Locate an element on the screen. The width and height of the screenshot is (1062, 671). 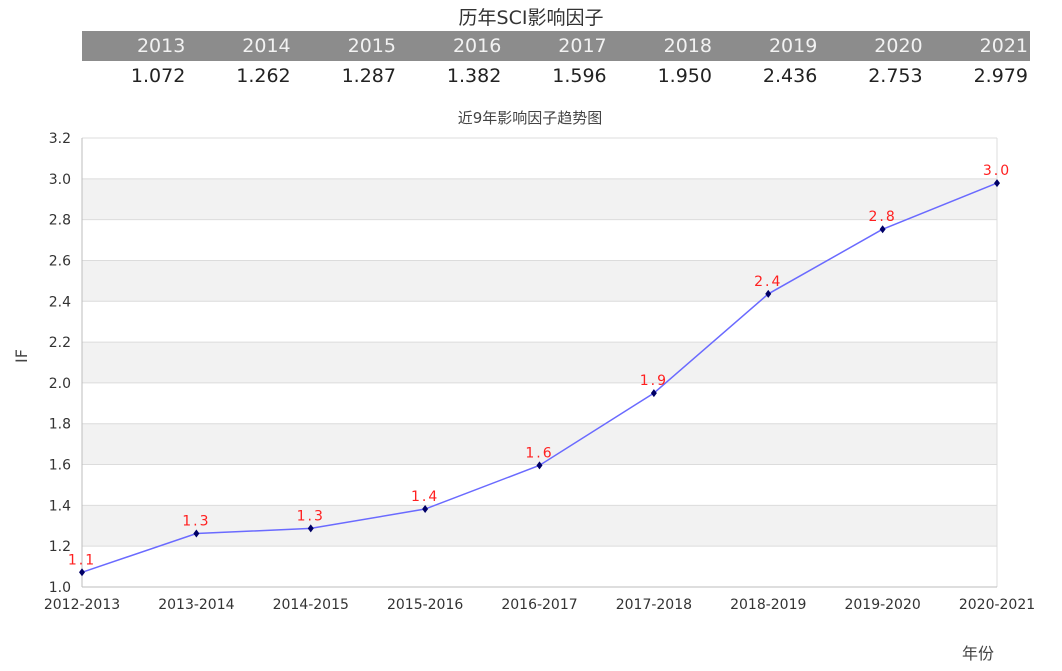
x-tick-label: 2019-2020 is located at coordinates (882, 605).